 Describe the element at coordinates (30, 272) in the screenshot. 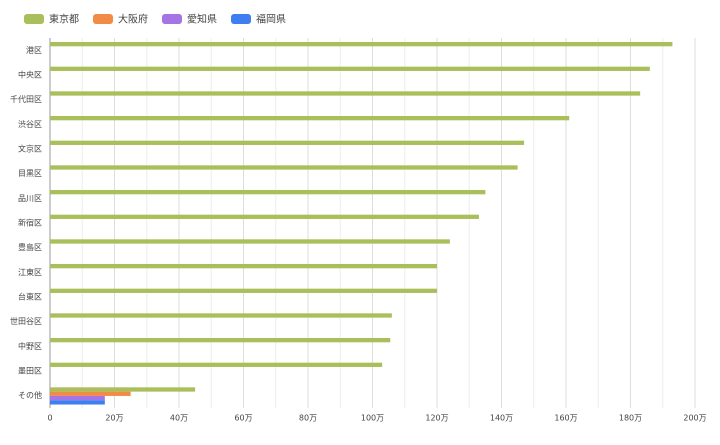

I see `y-tick-label: 江東区` at that location.